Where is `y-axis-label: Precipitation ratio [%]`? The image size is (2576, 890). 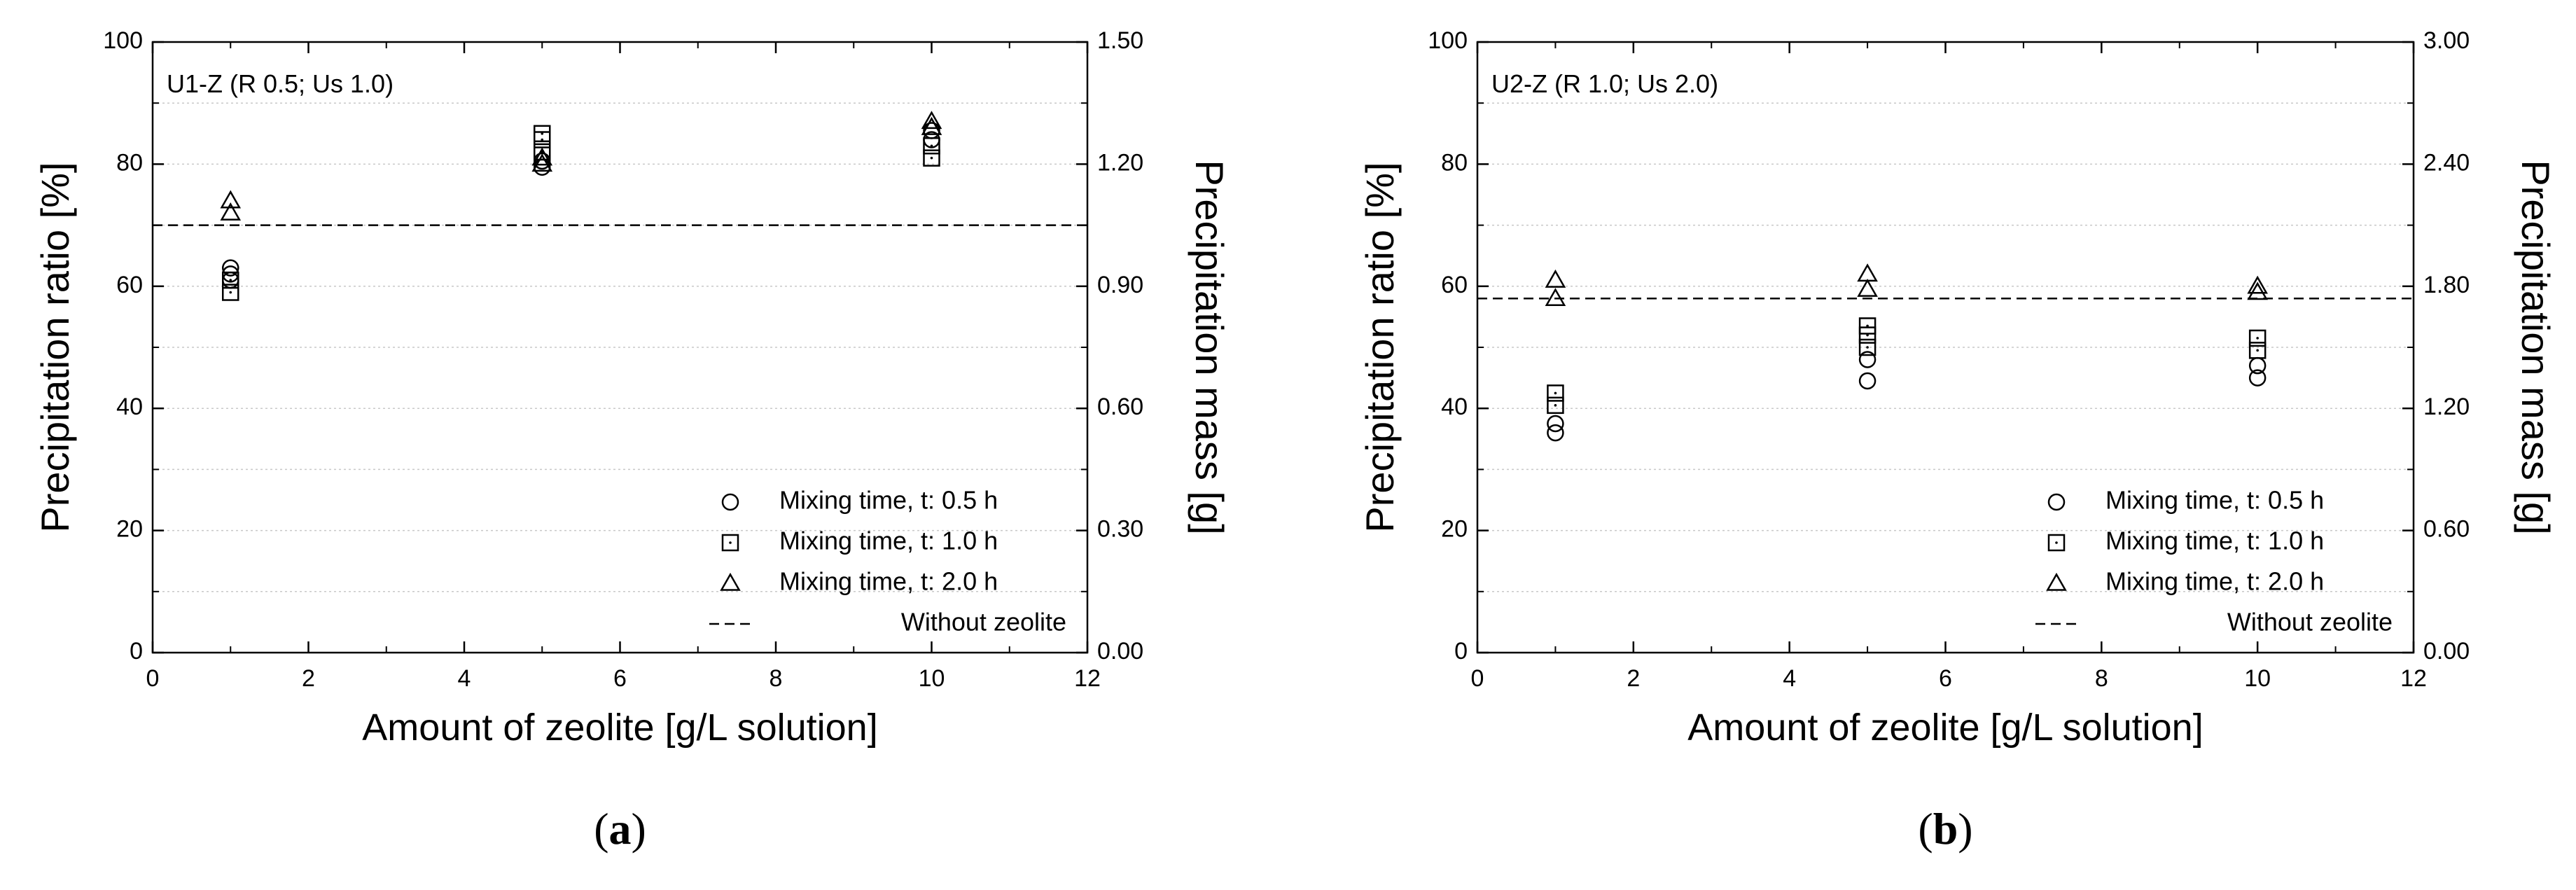
y-axis-label: Precipitation ratio [%] is located at coordinates (55, 347).